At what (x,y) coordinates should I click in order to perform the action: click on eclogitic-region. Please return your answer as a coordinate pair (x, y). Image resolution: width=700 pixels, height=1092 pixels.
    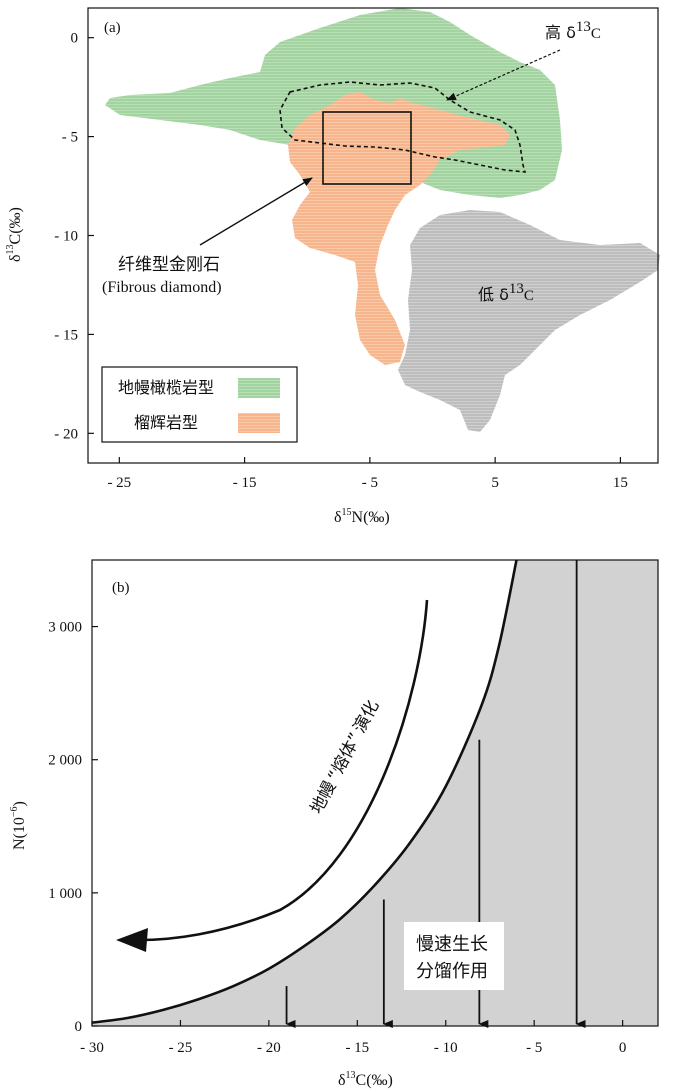
    Looking at the image, I should click on (399, 228).